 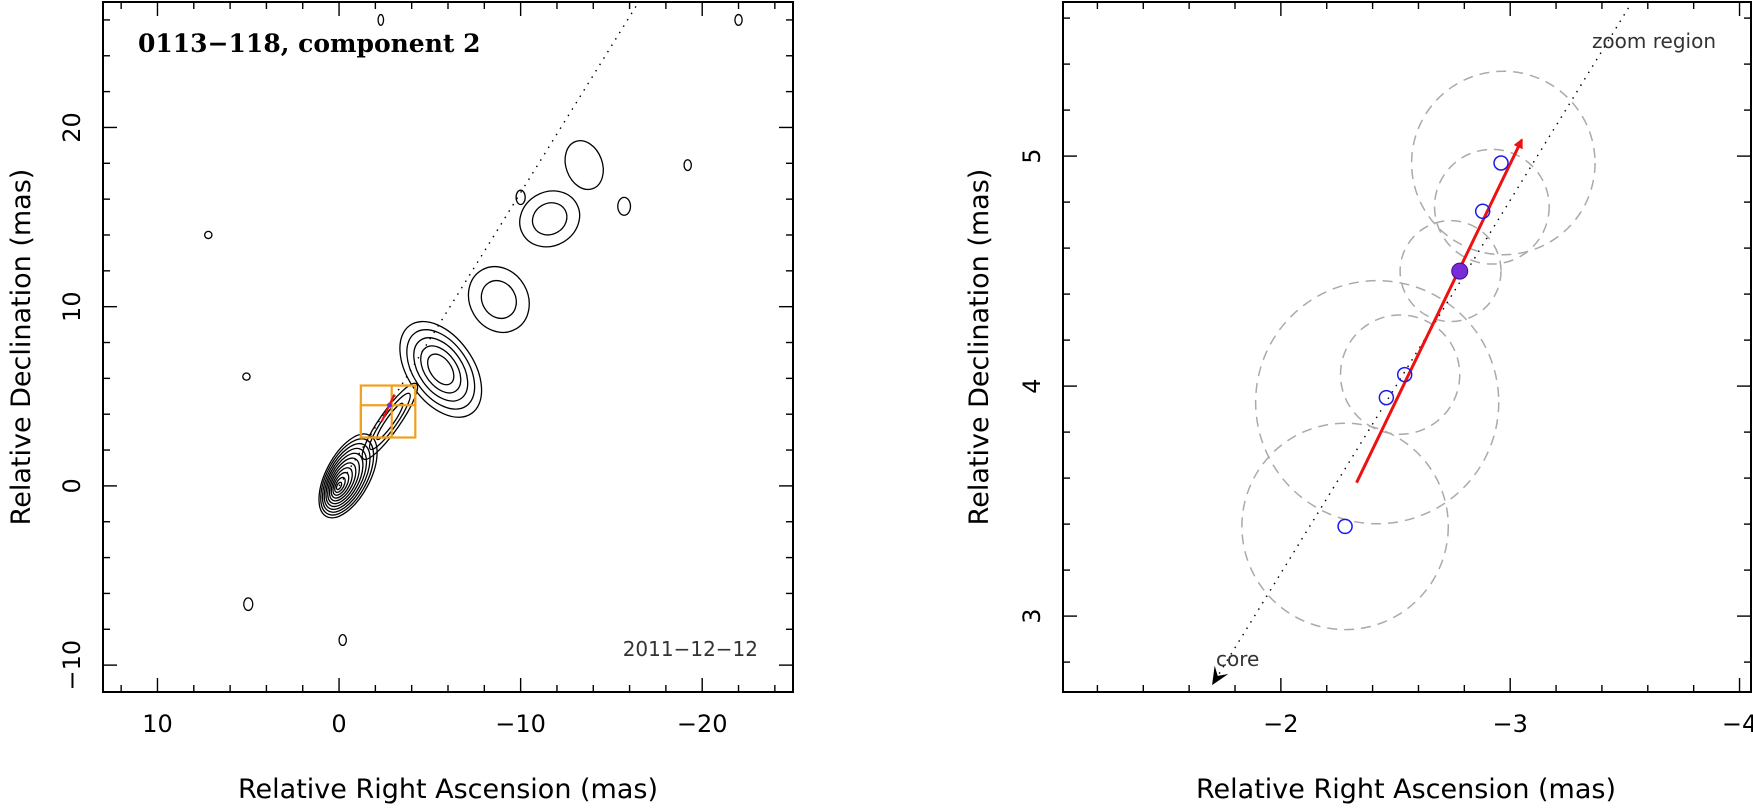 What do you see at coordinates (702, 724) in the screenshot?
I see `left-x-tick-label: −20` at bounding box center [702, 724].